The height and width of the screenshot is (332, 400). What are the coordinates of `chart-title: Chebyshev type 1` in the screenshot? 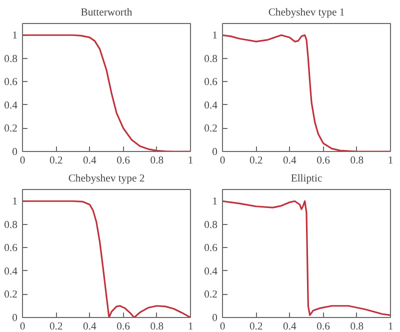 It's located at (306, 13).